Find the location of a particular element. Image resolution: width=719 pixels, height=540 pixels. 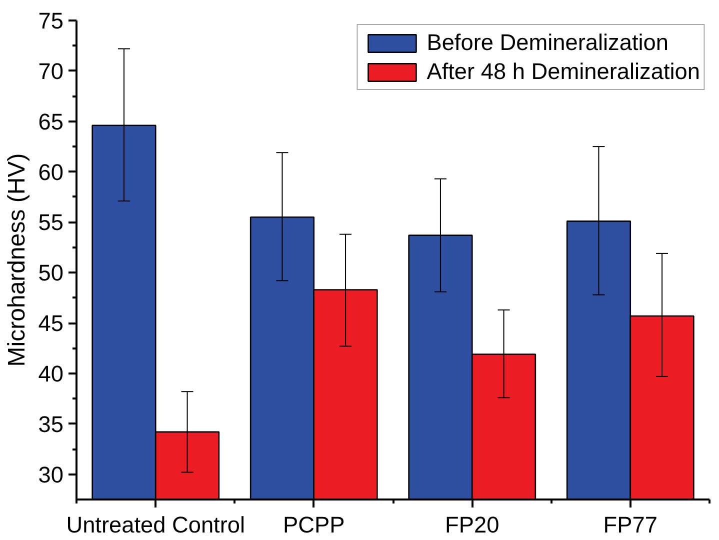

legend-label: Before Demineralization is located at coordinates (547, 42).